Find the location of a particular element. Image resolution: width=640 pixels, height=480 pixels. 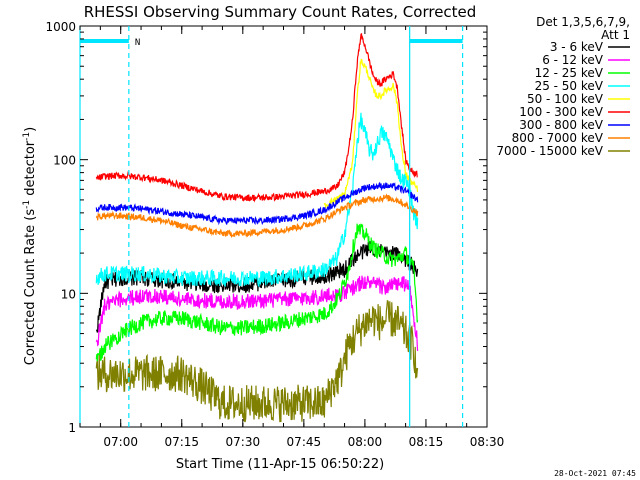

legend-entry-1: 6 - 12 keV is located at coordinates (573, 60).